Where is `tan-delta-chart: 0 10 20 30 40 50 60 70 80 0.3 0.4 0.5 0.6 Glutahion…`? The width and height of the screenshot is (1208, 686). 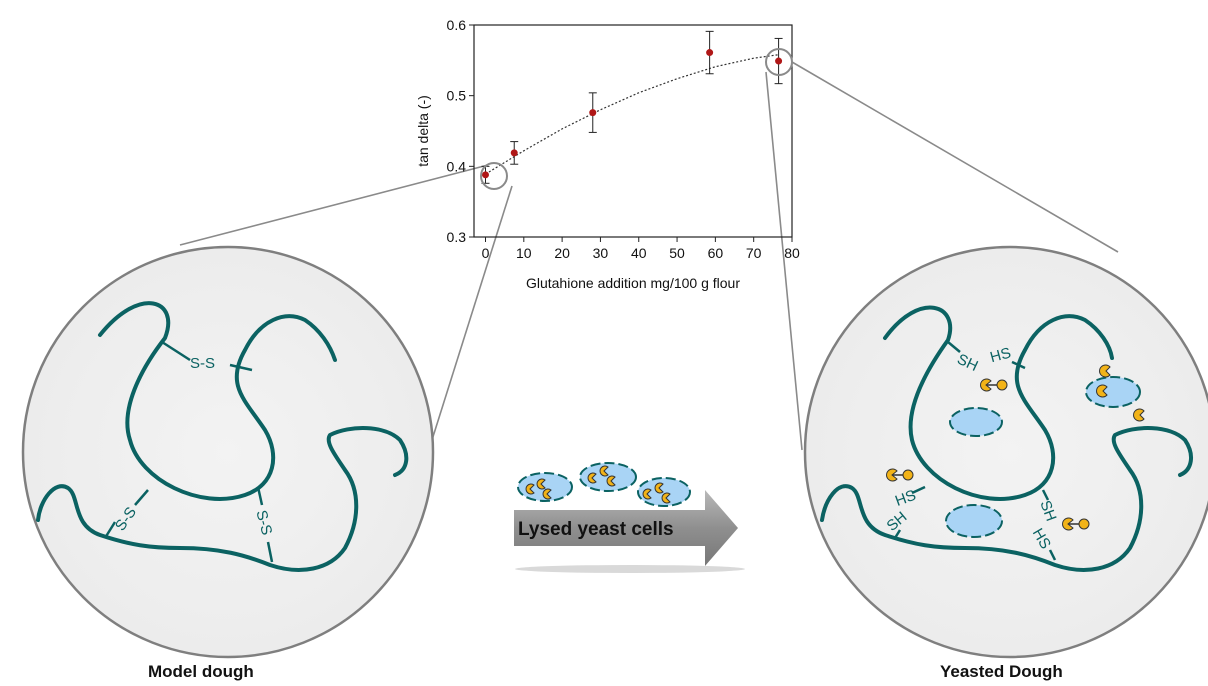
tan-delta-chart: 0 10 20 30 40 50 60 70 80 0.3 0.4 0.5 0.6 Glutahion… is located at coordinates (607, 154).